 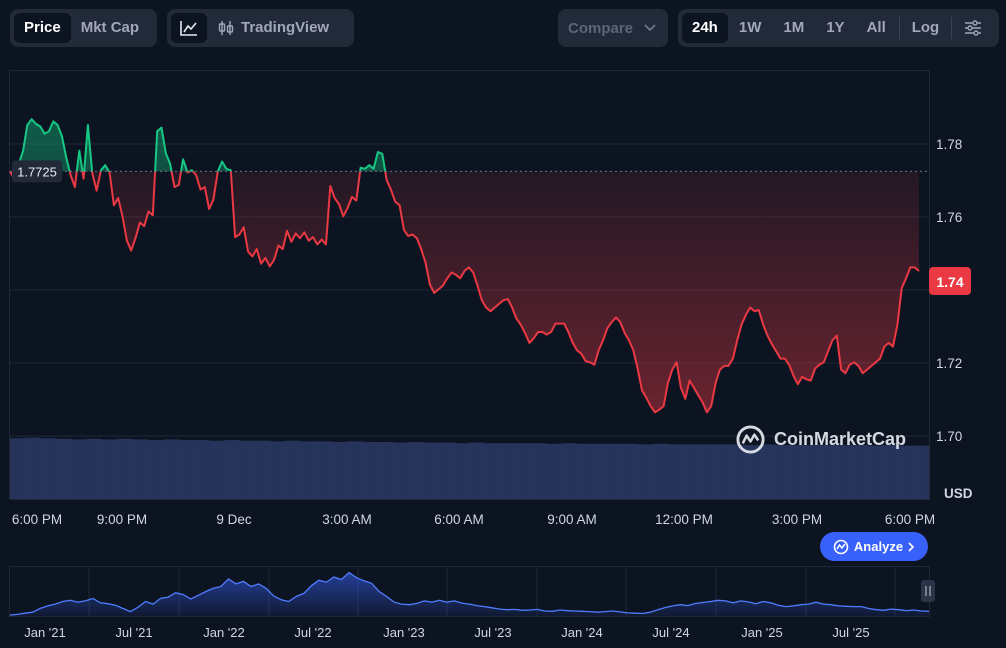 What do you see at coordinates (911, 546) in the screenshot?
I see `chevron-right-icon` at bounding box center [911, 546].